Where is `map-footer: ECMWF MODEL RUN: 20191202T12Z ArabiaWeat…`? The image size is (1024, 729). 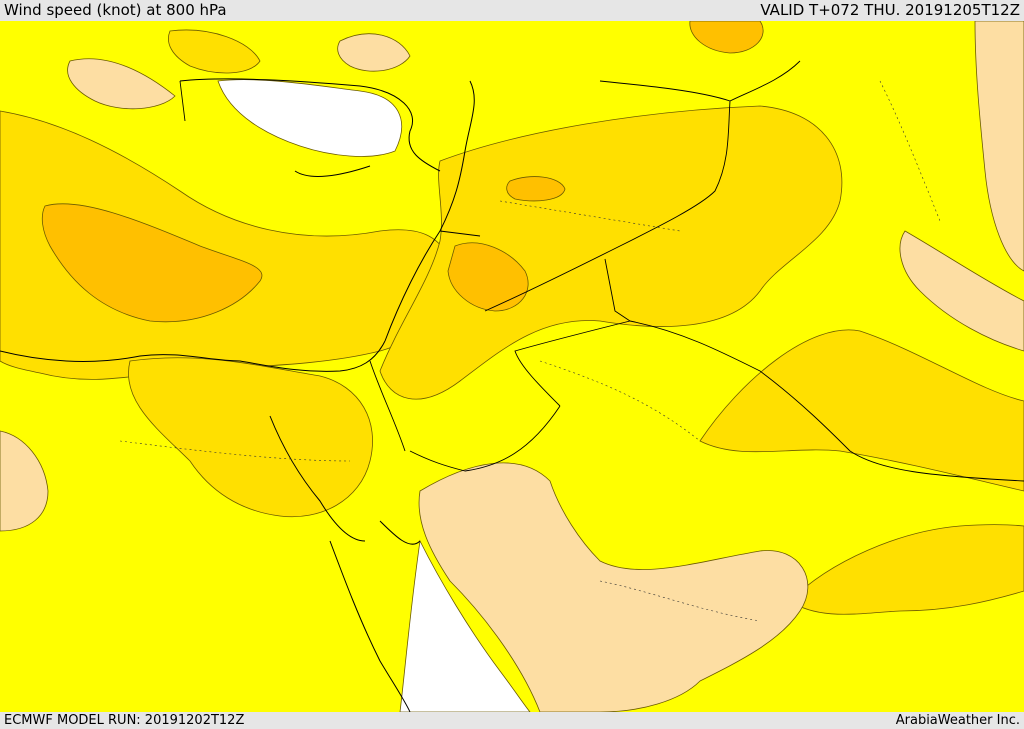 map-footer: ECMWF MODEL RUN: 20191202T12Z ArabiaWeat… is located at coordinates (512, 720).